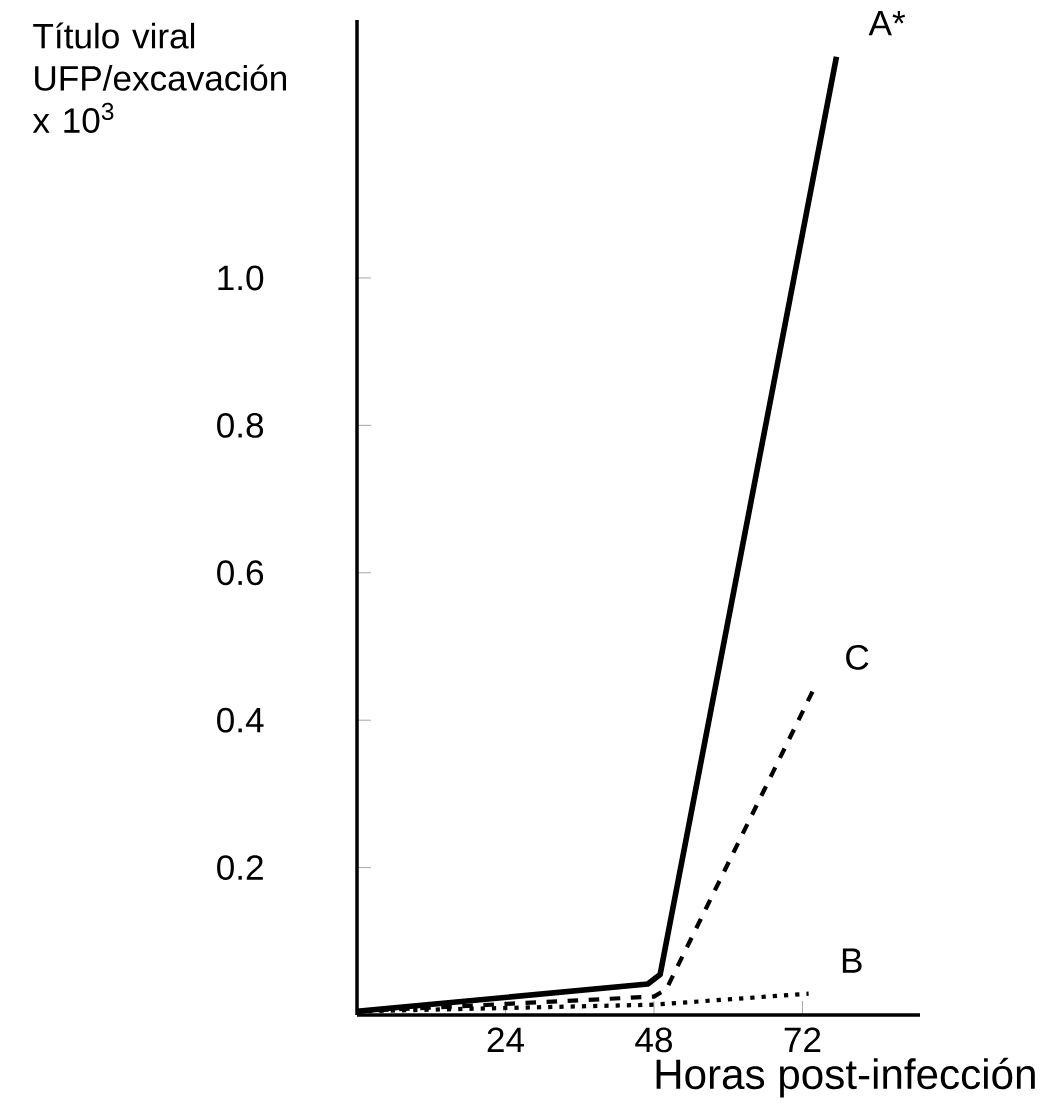 The height and width of the screenshot is (1120, 1063). Describe the element at coordinates (852, 960) in the screenshot. I see `series-label: B` at that location.